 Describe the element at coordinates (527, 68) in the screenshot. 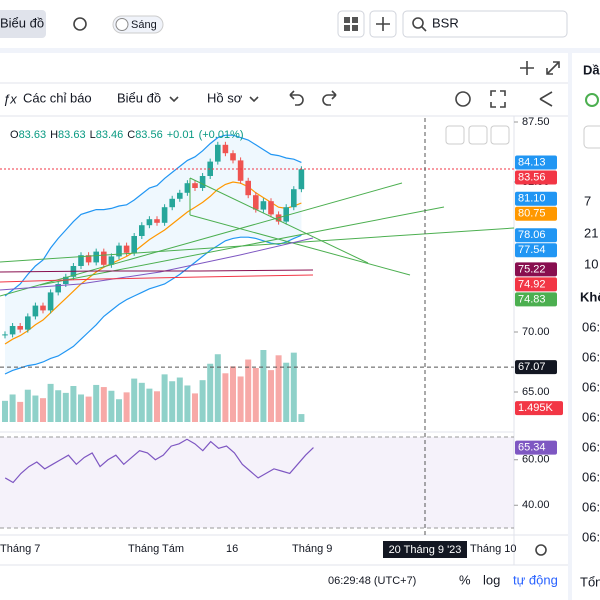

I see `add-chart-icon` at that location.